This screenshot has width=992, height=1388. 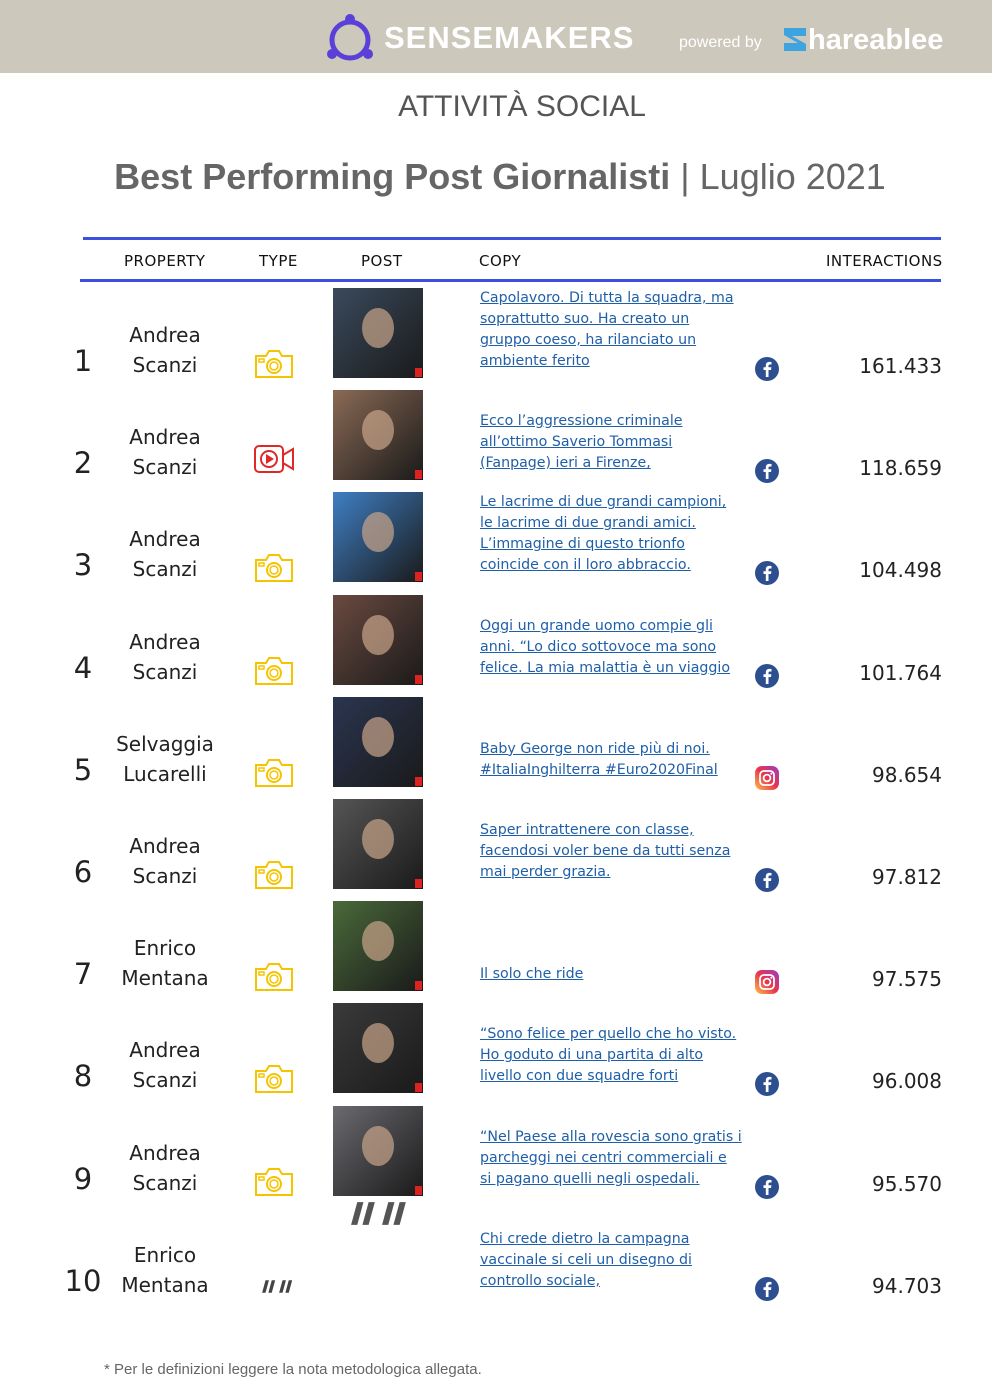 What do you see at coordinates (522, 106) in the screenshot?
I see `section-title: ATTIVITÀ SOCIAL` at bounding box center [522, 106].